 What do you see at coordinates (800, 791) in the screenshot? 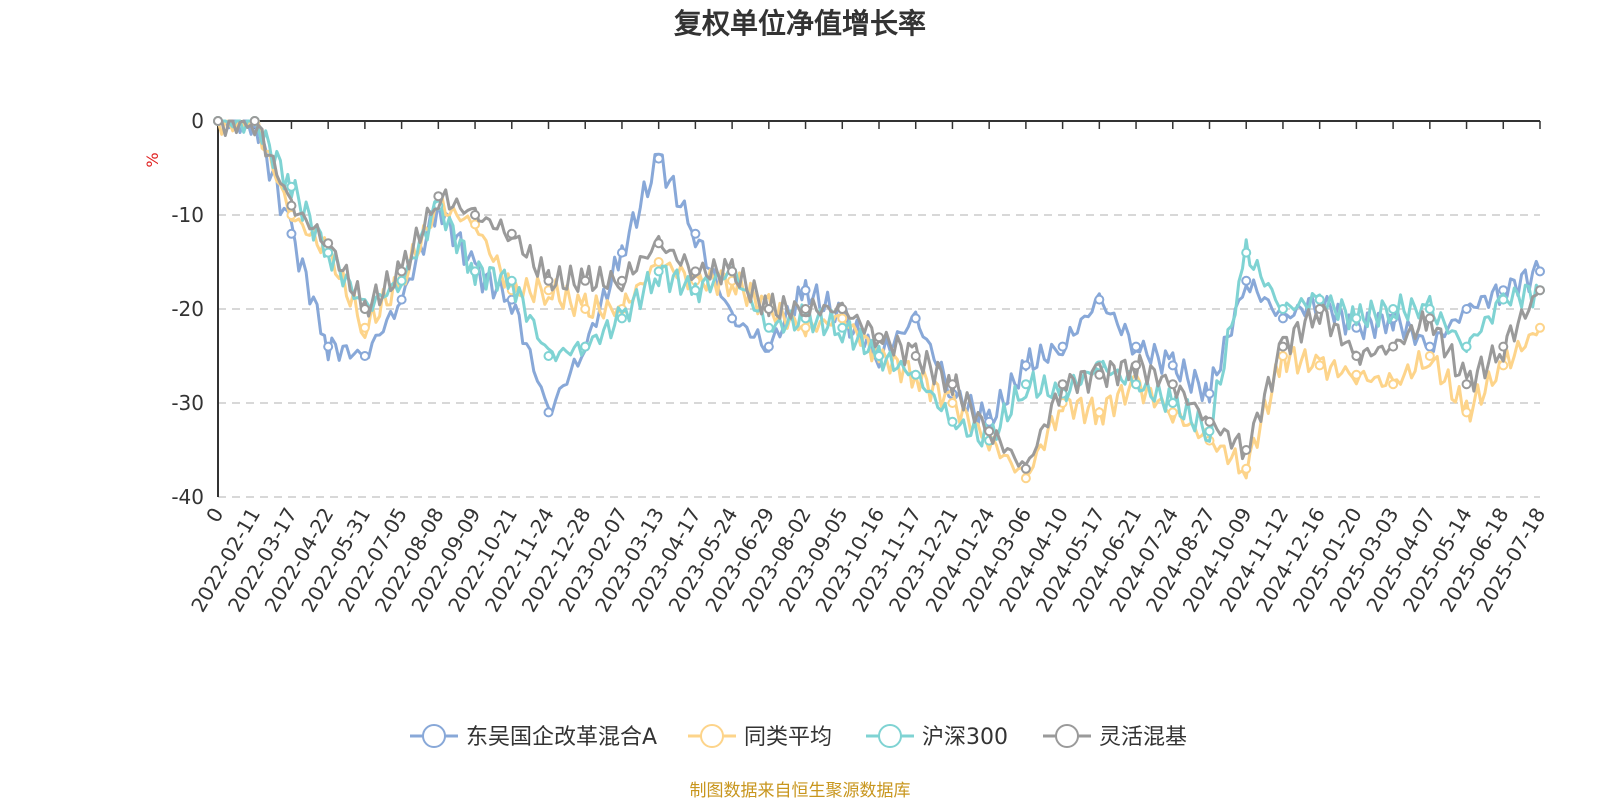
I see `source-note: 制图数据来自恒生聚源数据库` at bounding box center [800, 791].